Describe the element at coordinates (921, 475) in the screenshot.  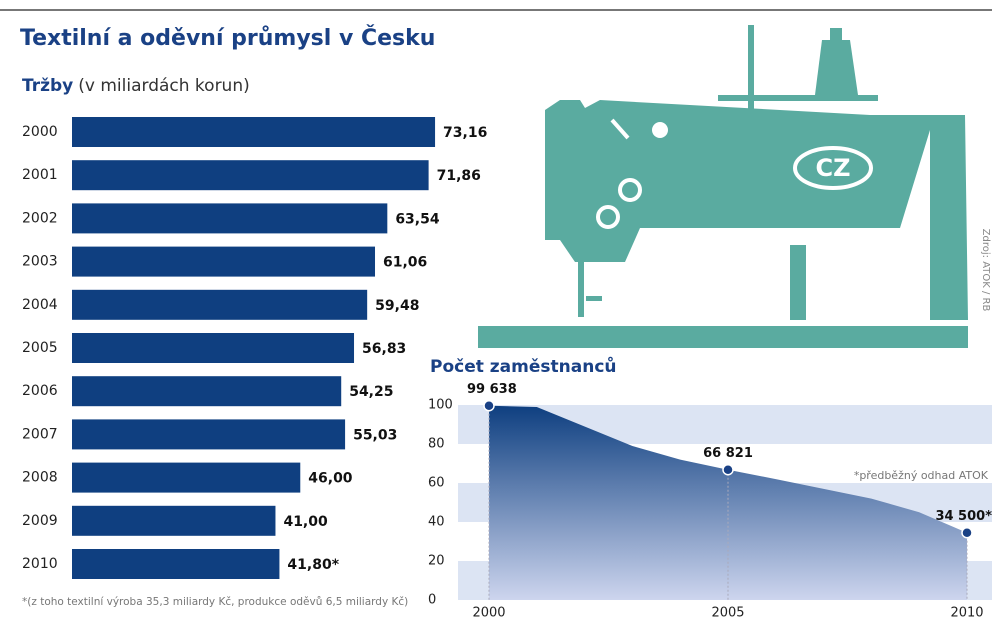
I see `area-annotation: *předběžný odhad ATOK` at that location.